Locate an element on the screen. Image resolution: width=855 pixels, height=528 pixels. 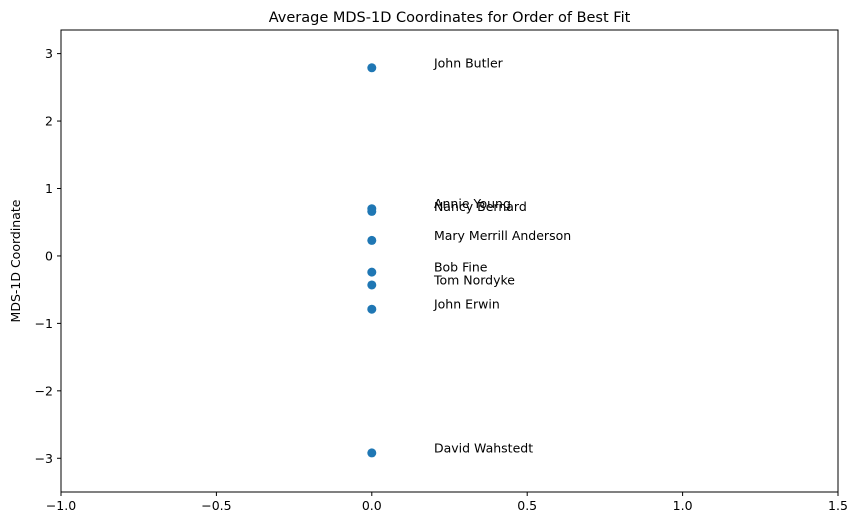
point-label: Tom Nordyke is located at coordinates (474, 279).